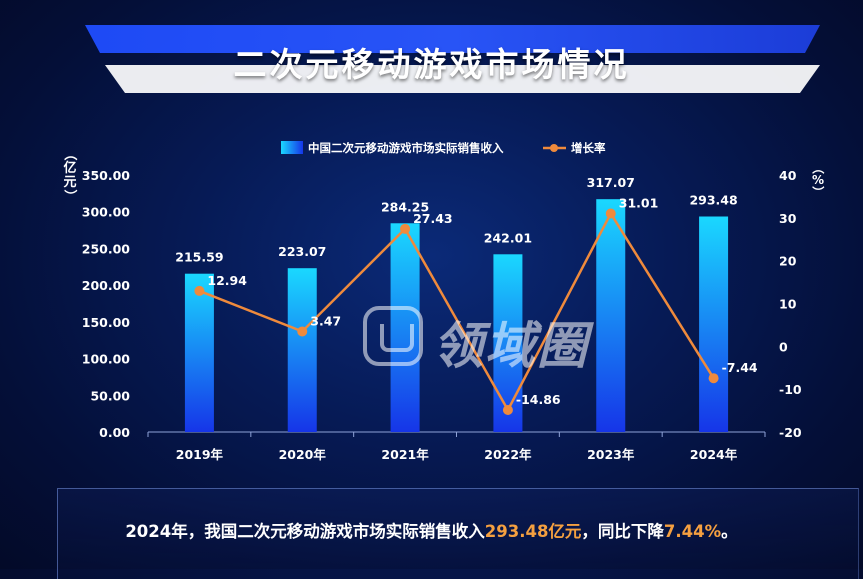 The height and width of the screenshot is (579, 863). Describe the element at coordinates (788, 304) in the screenshot. I see `right-tick-label: 10` at that location.